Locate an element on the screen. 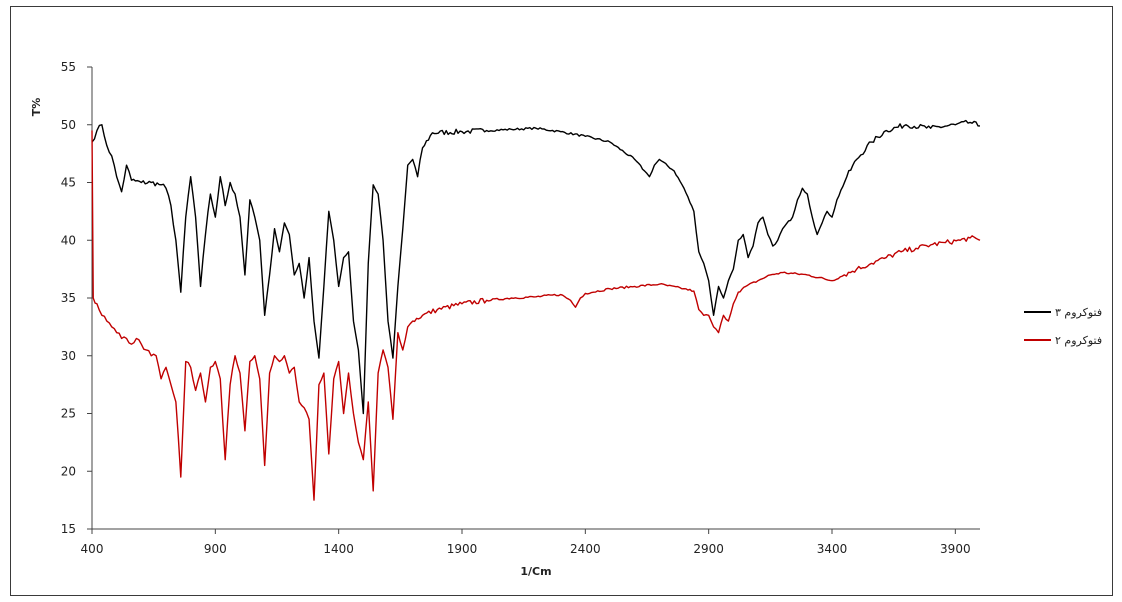 This screenshot has height=602, width=1122. legend-label-1: فتوکروم ۳ is located at coordinates (1078, 312).